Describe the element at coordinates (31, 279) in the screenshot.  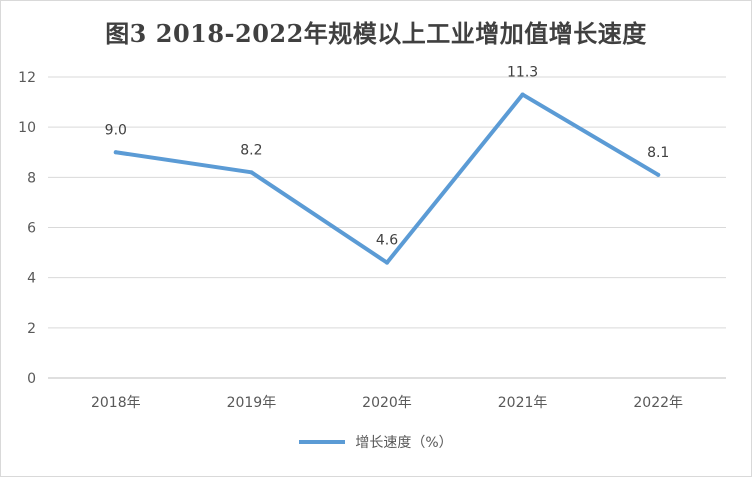
I see `y-tick-label: 4` at that location.